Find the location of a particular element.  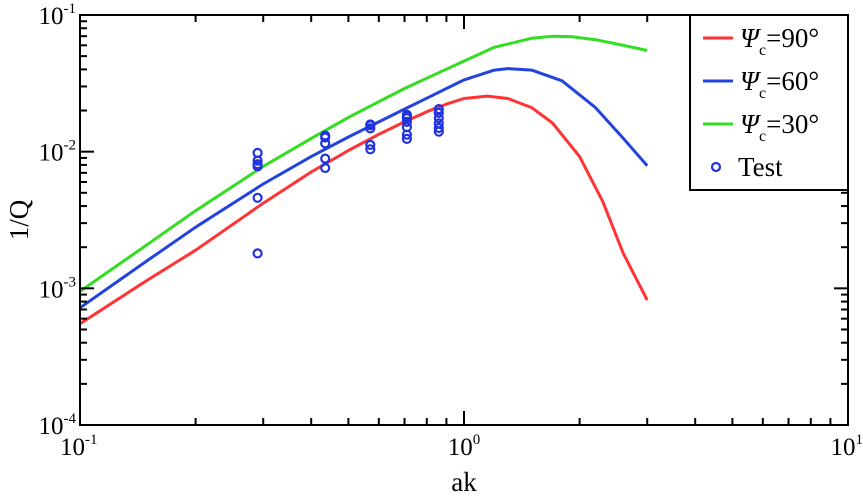

y-tick-label: 10⁻² is located at coordinates (58, 152).